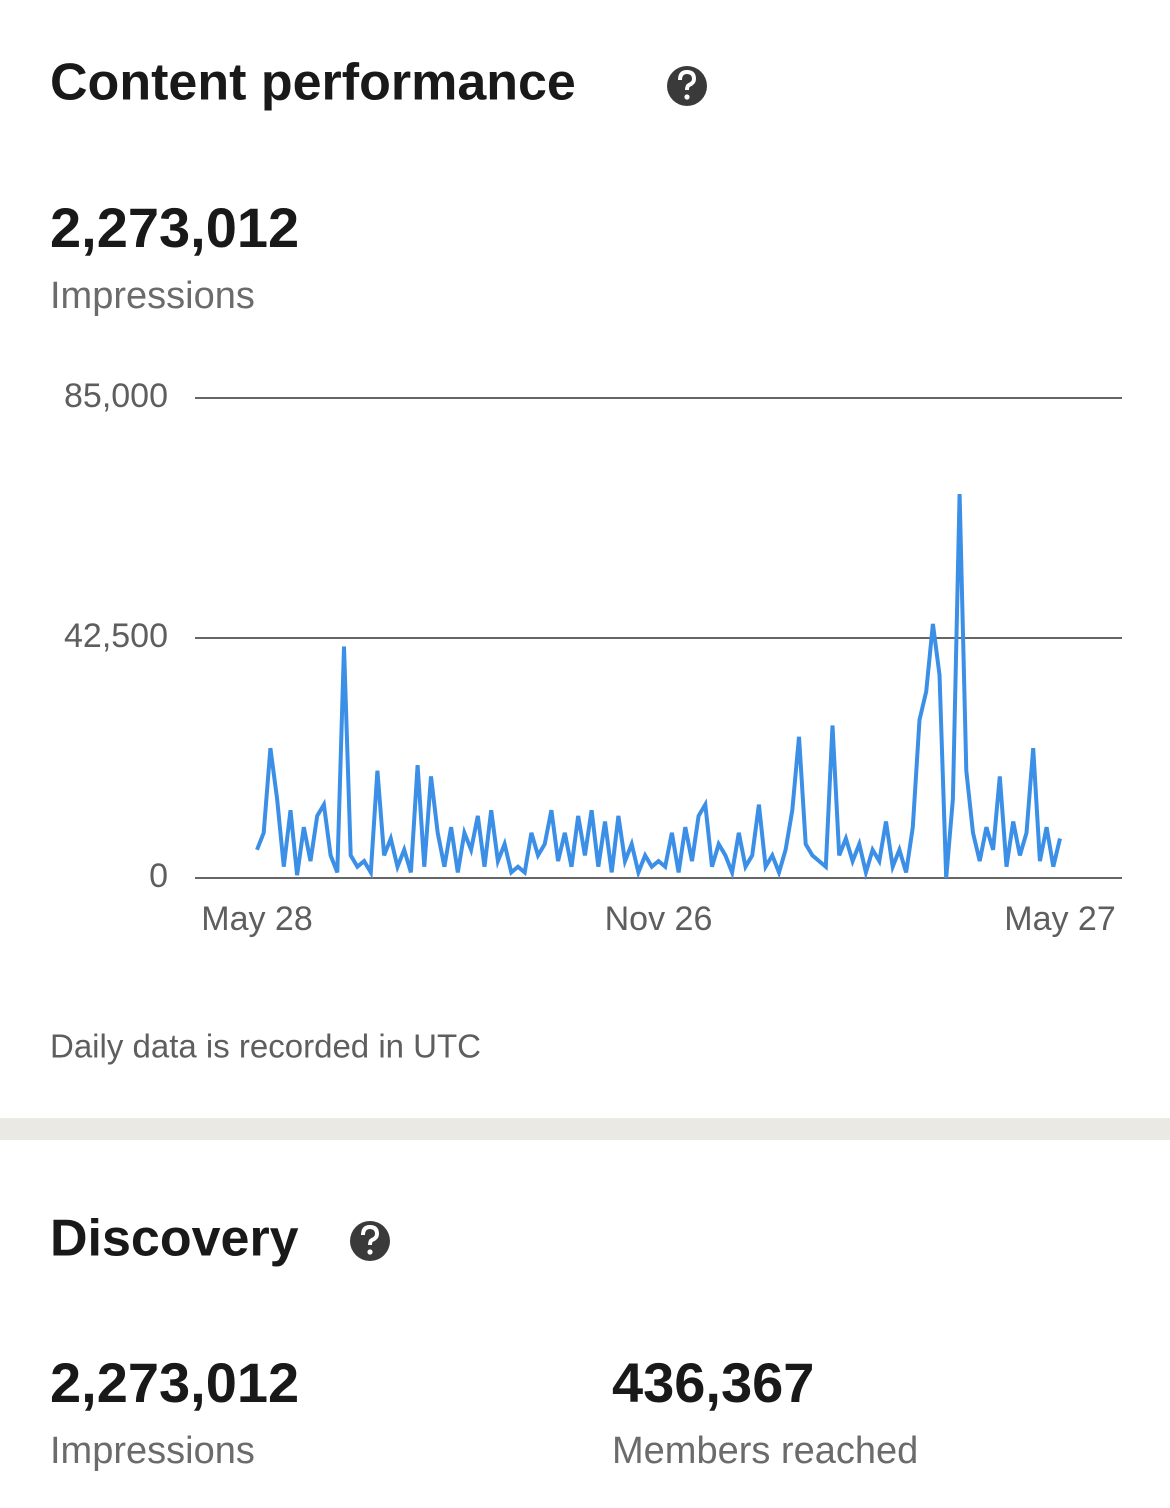 The height and width of the screenshot is (1508, 1170). Describe the element at coordinates (158, 876) in the screenshot. I see `y-tick-label: 0` at that location.